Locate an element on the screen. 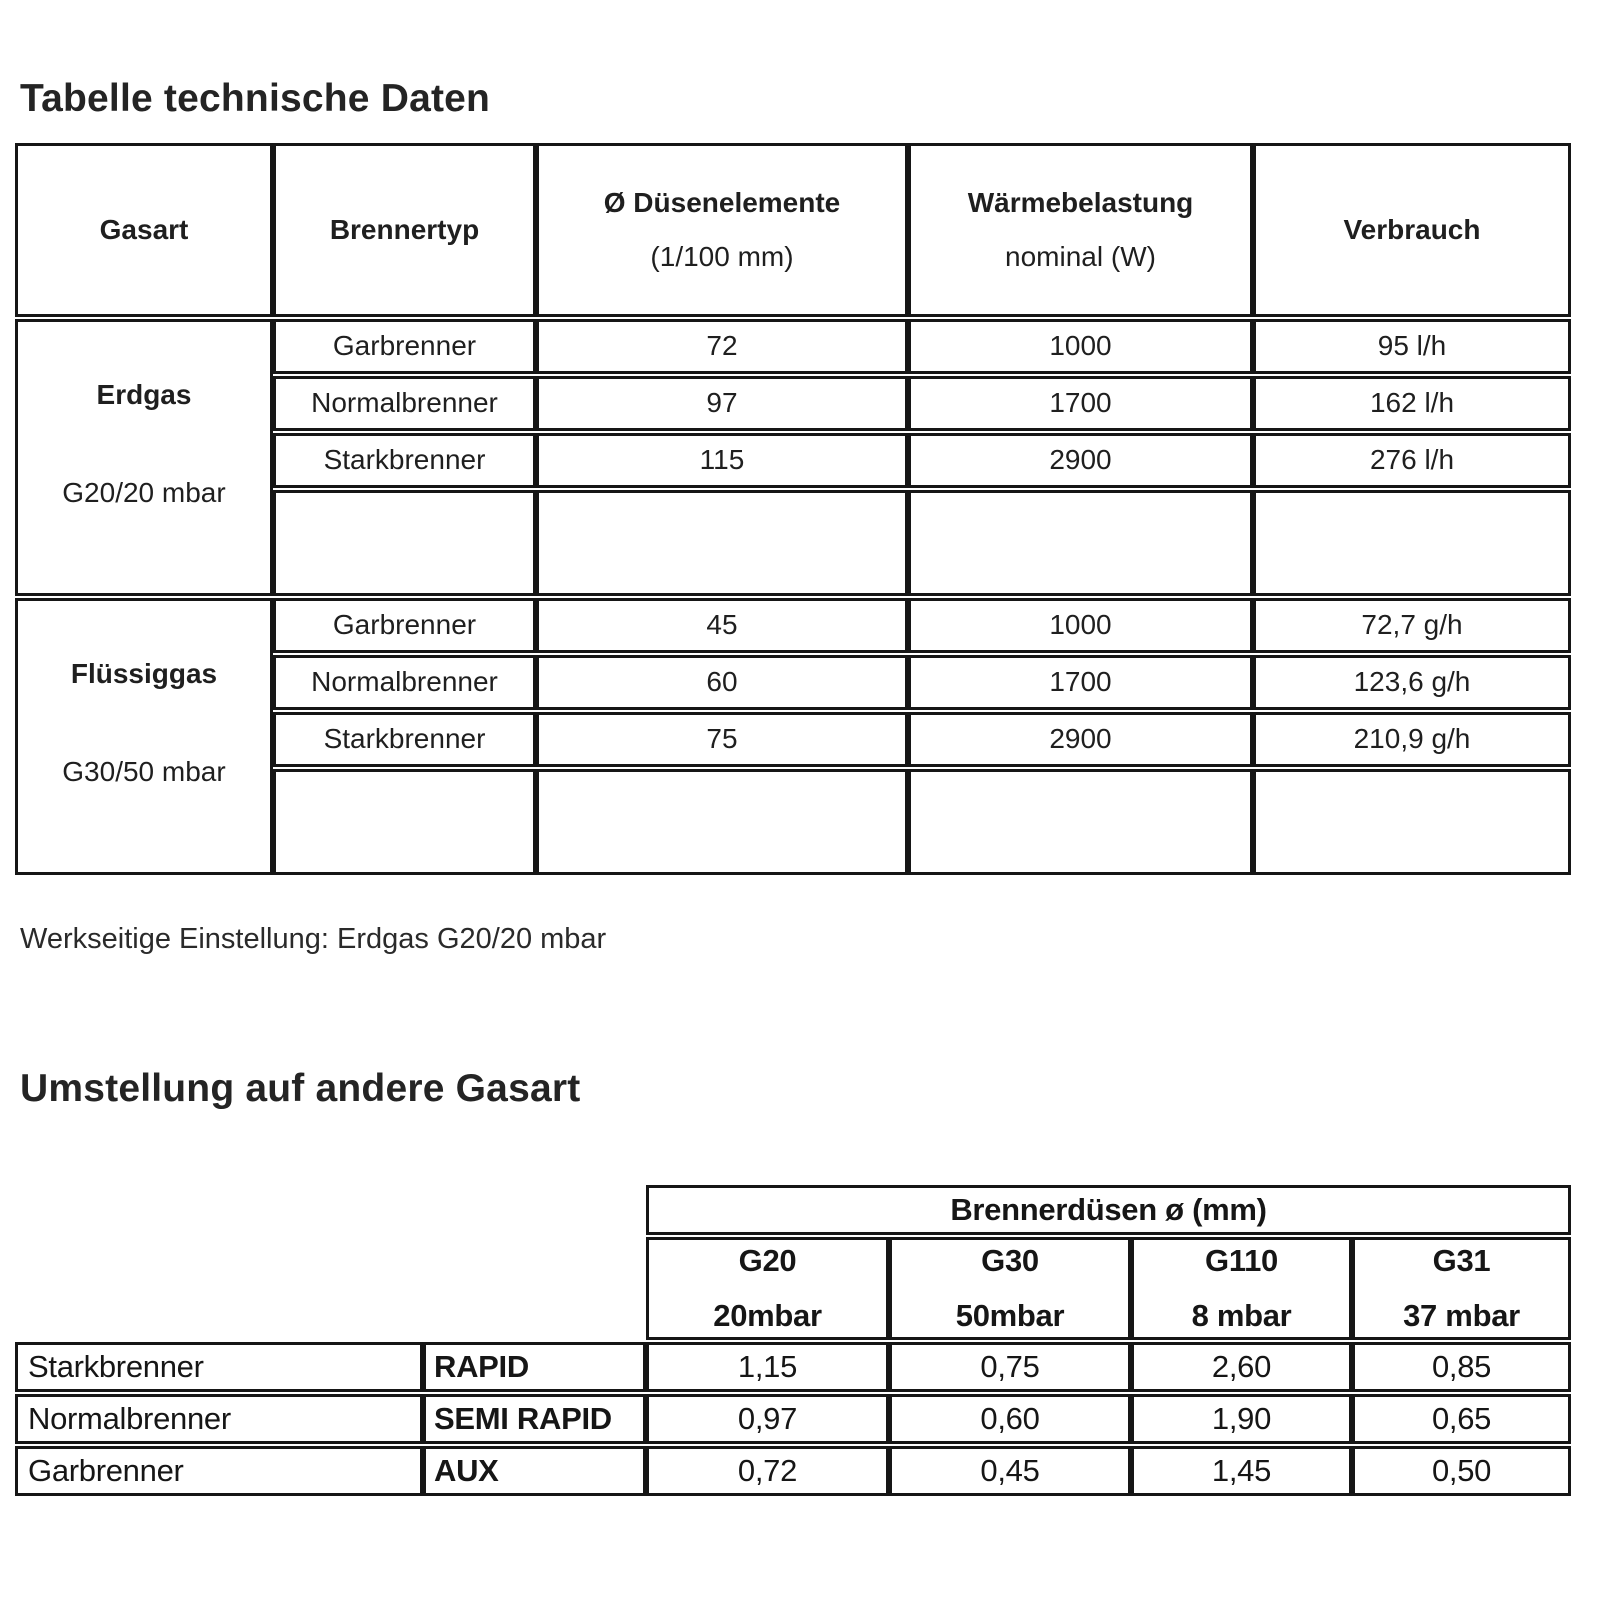 The width and height of the screenshot is (1600, 1600). cell-consumption: 162 l/h is located at coordinates (1412, 403).